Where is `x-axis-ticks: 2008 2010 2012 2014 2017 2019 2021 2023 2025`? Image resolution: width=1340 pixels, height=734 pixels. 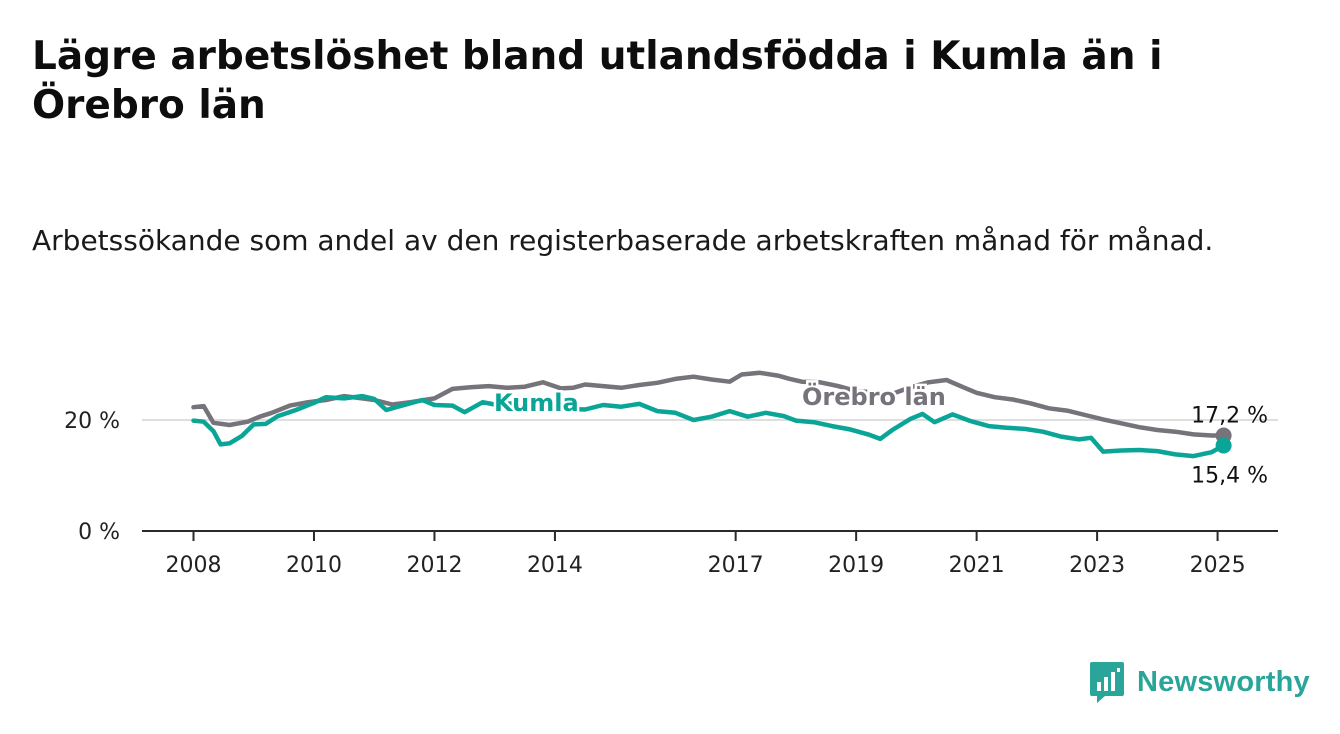 x-axis-ticks: 2008 2010 2012 2014 2017 2019 2021 2023 2025 is located at coordinates (706, 554).